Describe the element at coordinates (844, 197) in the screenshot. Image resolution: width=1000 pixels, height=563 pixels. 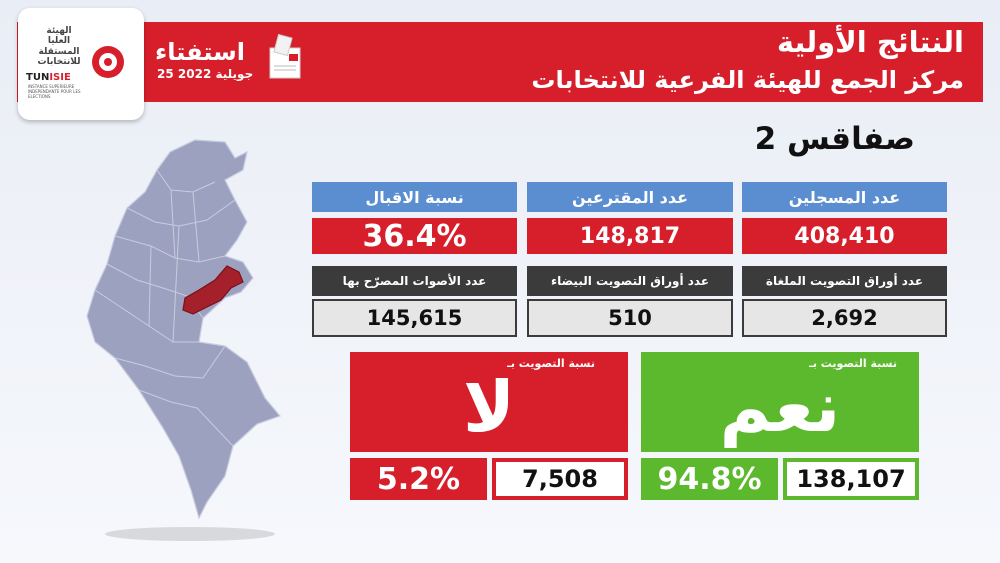
I see `registered-label: عدد المسجلين` at that location.